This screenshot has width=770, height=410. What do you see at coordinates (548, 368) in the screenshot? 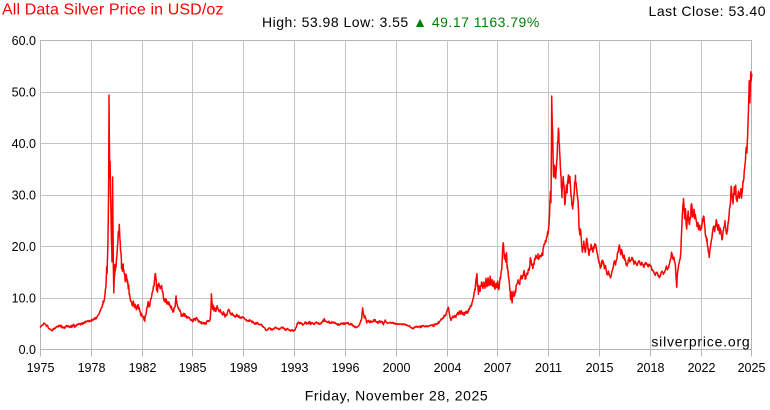
I see `svg-text: 2011` at bounding box center [548, 368].